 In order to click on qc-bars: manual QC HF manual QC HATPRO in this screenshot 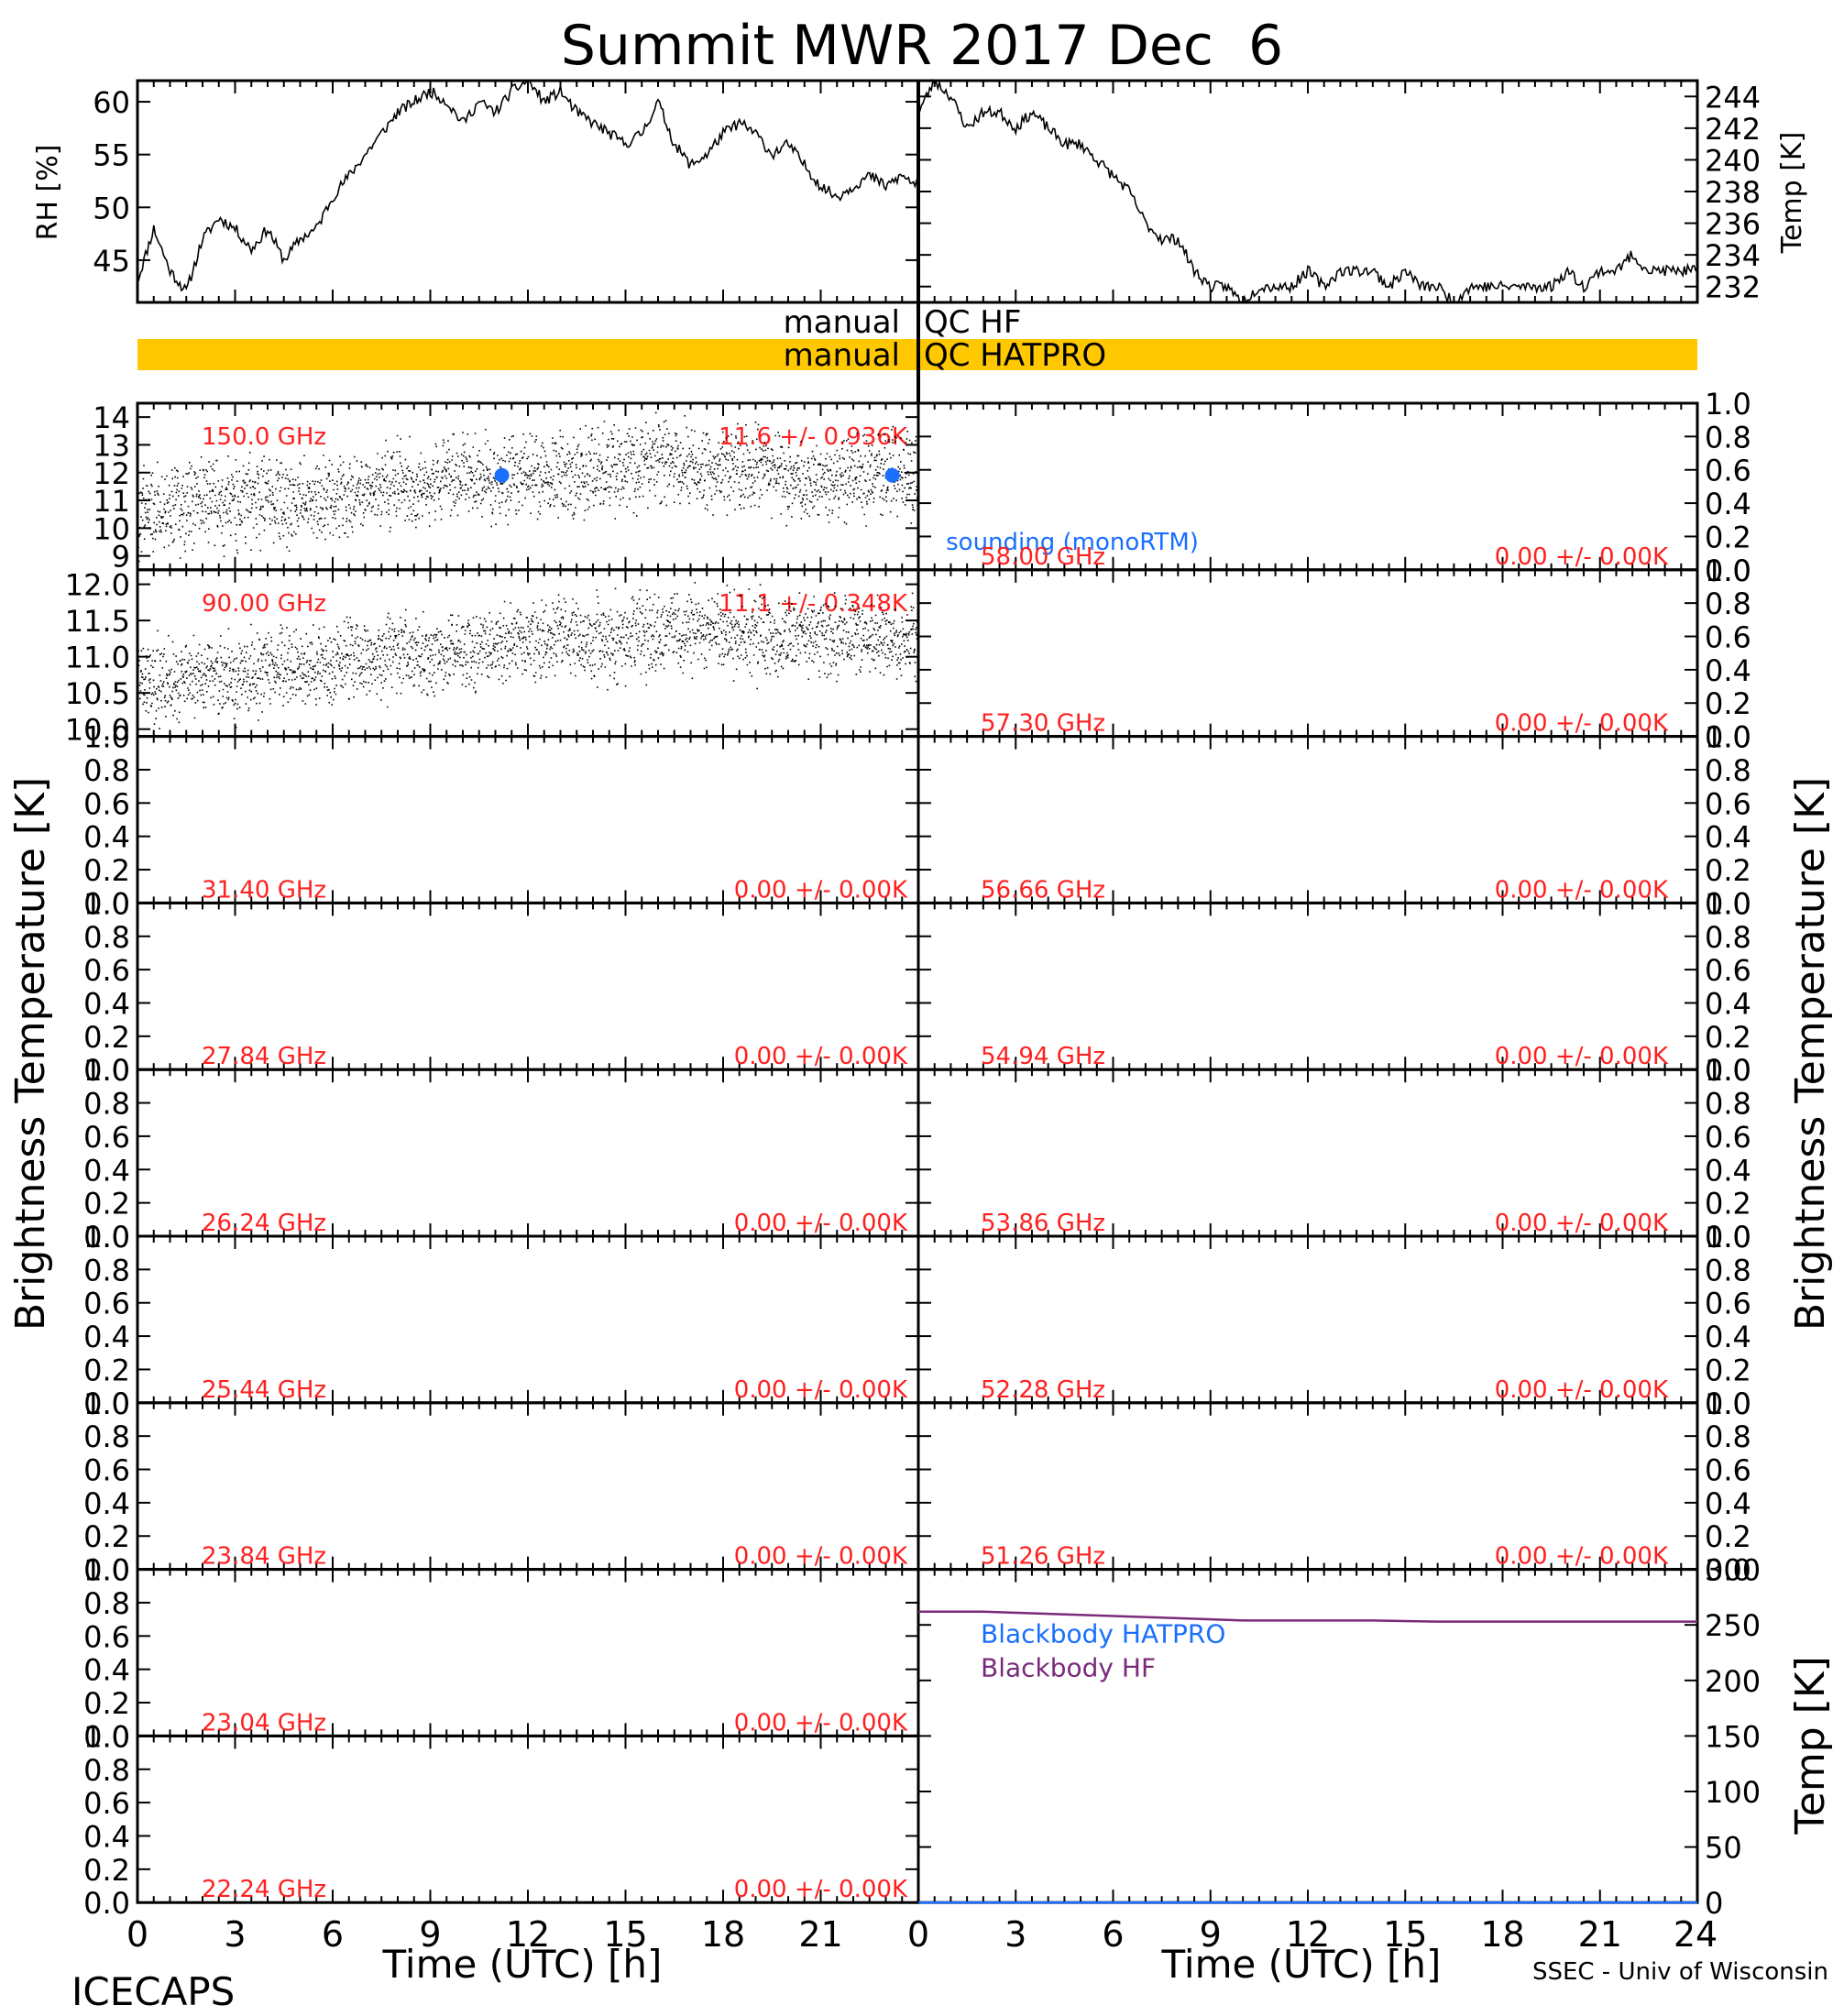, I will do `click(917, 242)`.